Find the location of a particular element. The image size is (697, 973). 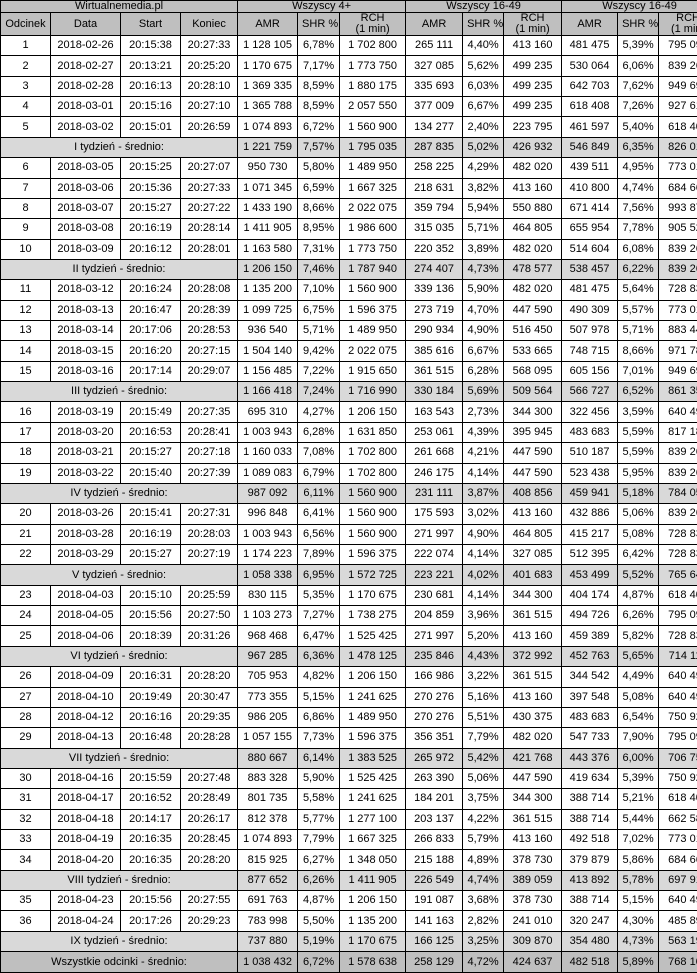

cell-r11-c4: 1 206 150 is located at coordinates (268, 269).